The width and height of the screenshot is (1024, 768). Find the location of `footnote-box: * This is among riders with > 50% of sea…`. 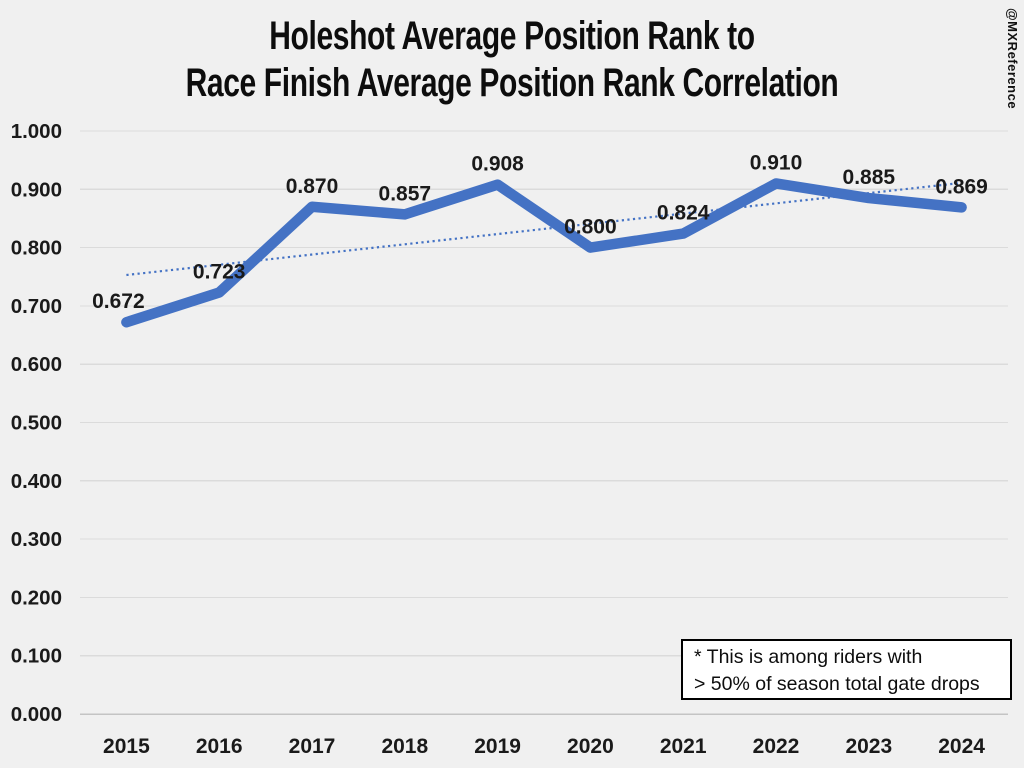

footnote-box: * This is among riders with > 50% of sea… is located at coordinates (846, 669).